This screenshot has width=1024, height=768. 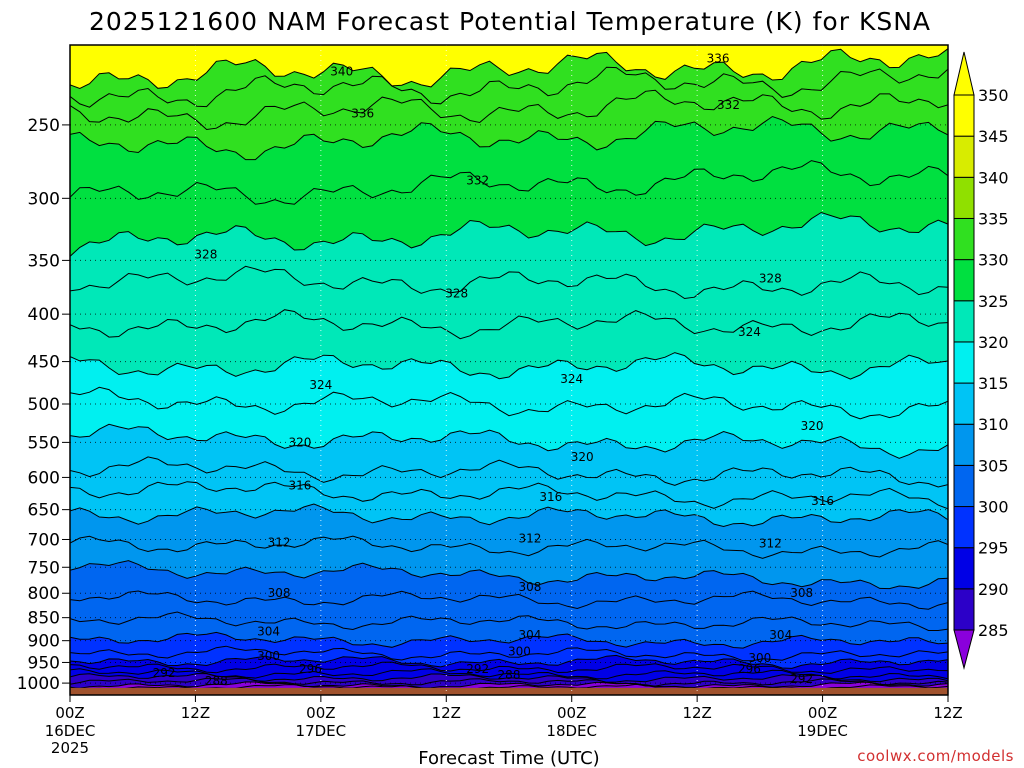 What do you see at coordinates (993, 589) in the screenshot?
I see `colorbar-label: 290` at bounding box center [993, 589].